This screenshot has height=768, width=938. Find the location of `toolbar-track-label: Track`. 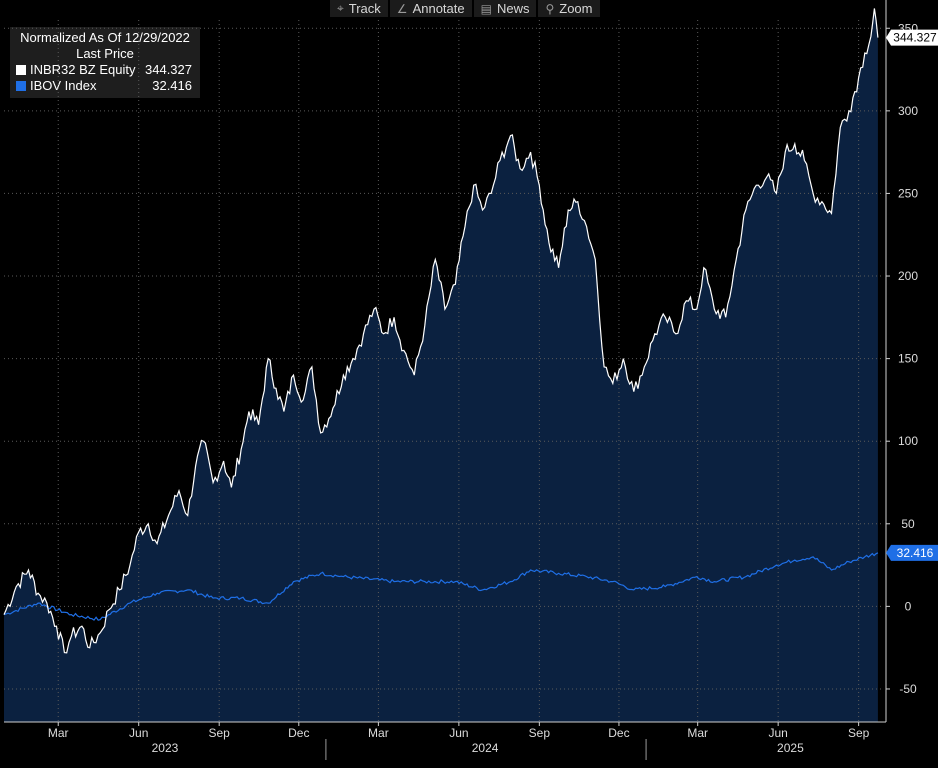

toolbar-track-label: Track is located at coordinates (364, 8).